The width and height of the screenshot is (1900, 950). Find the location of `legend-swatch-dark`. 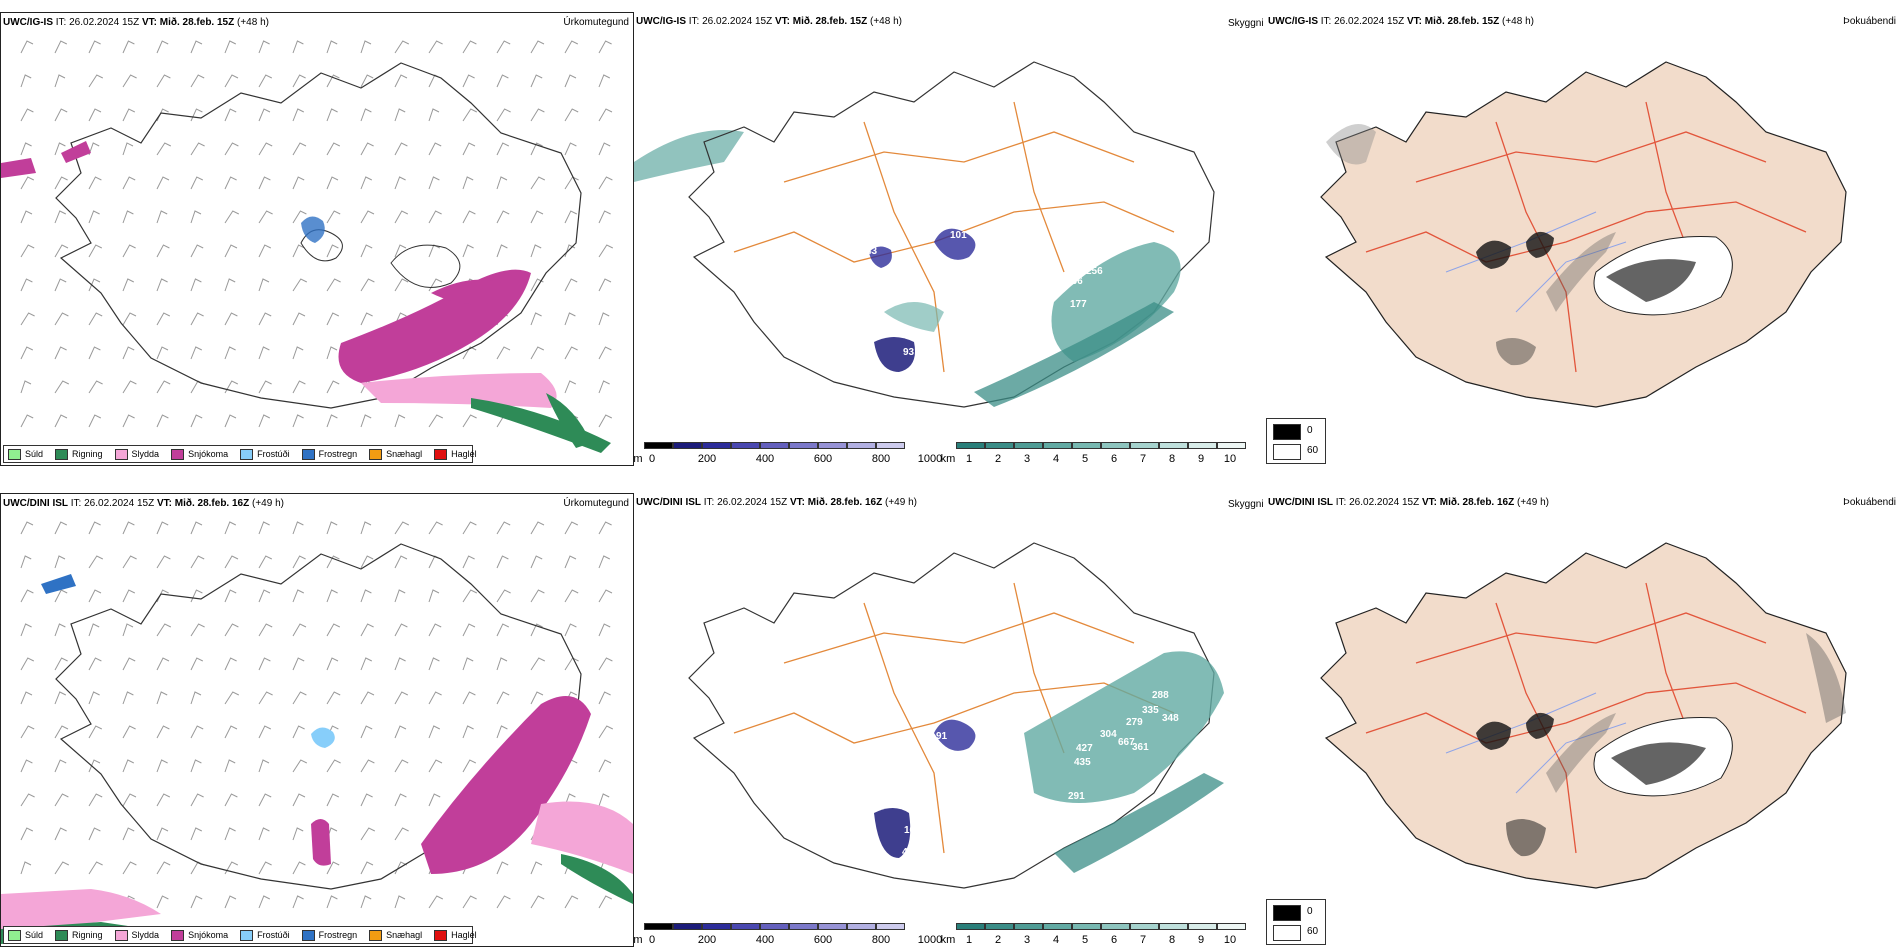

legend-swatch-dark is located at coordinates (1287, 432).